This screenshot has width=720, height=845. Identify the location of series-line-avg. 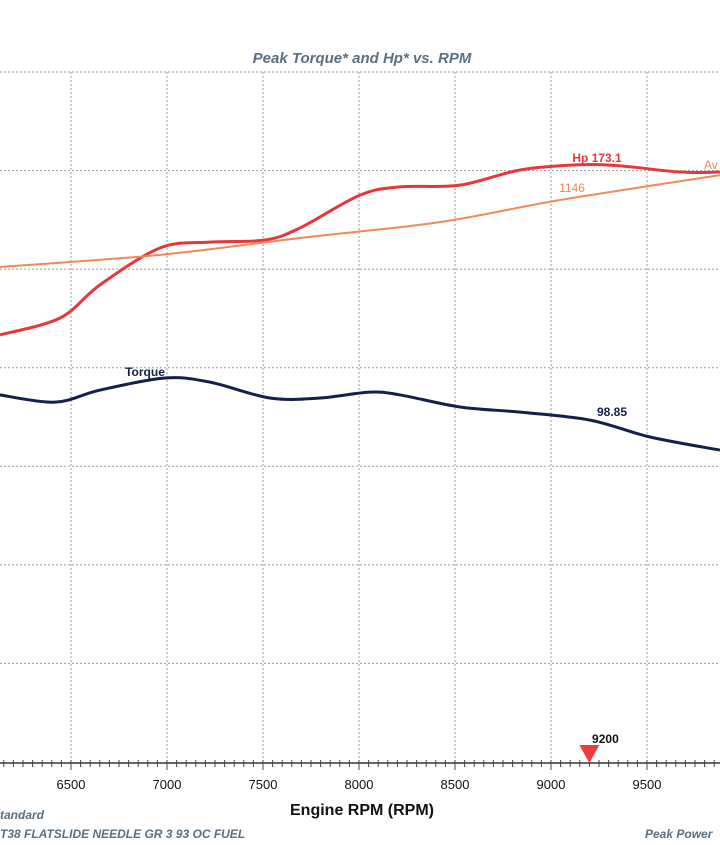
(360, 221).